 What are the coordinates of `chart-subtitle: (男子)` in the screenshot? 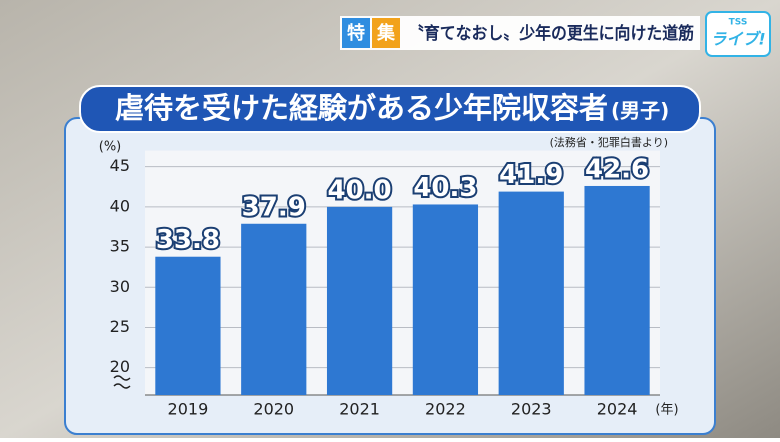 It's located at (640, 111).